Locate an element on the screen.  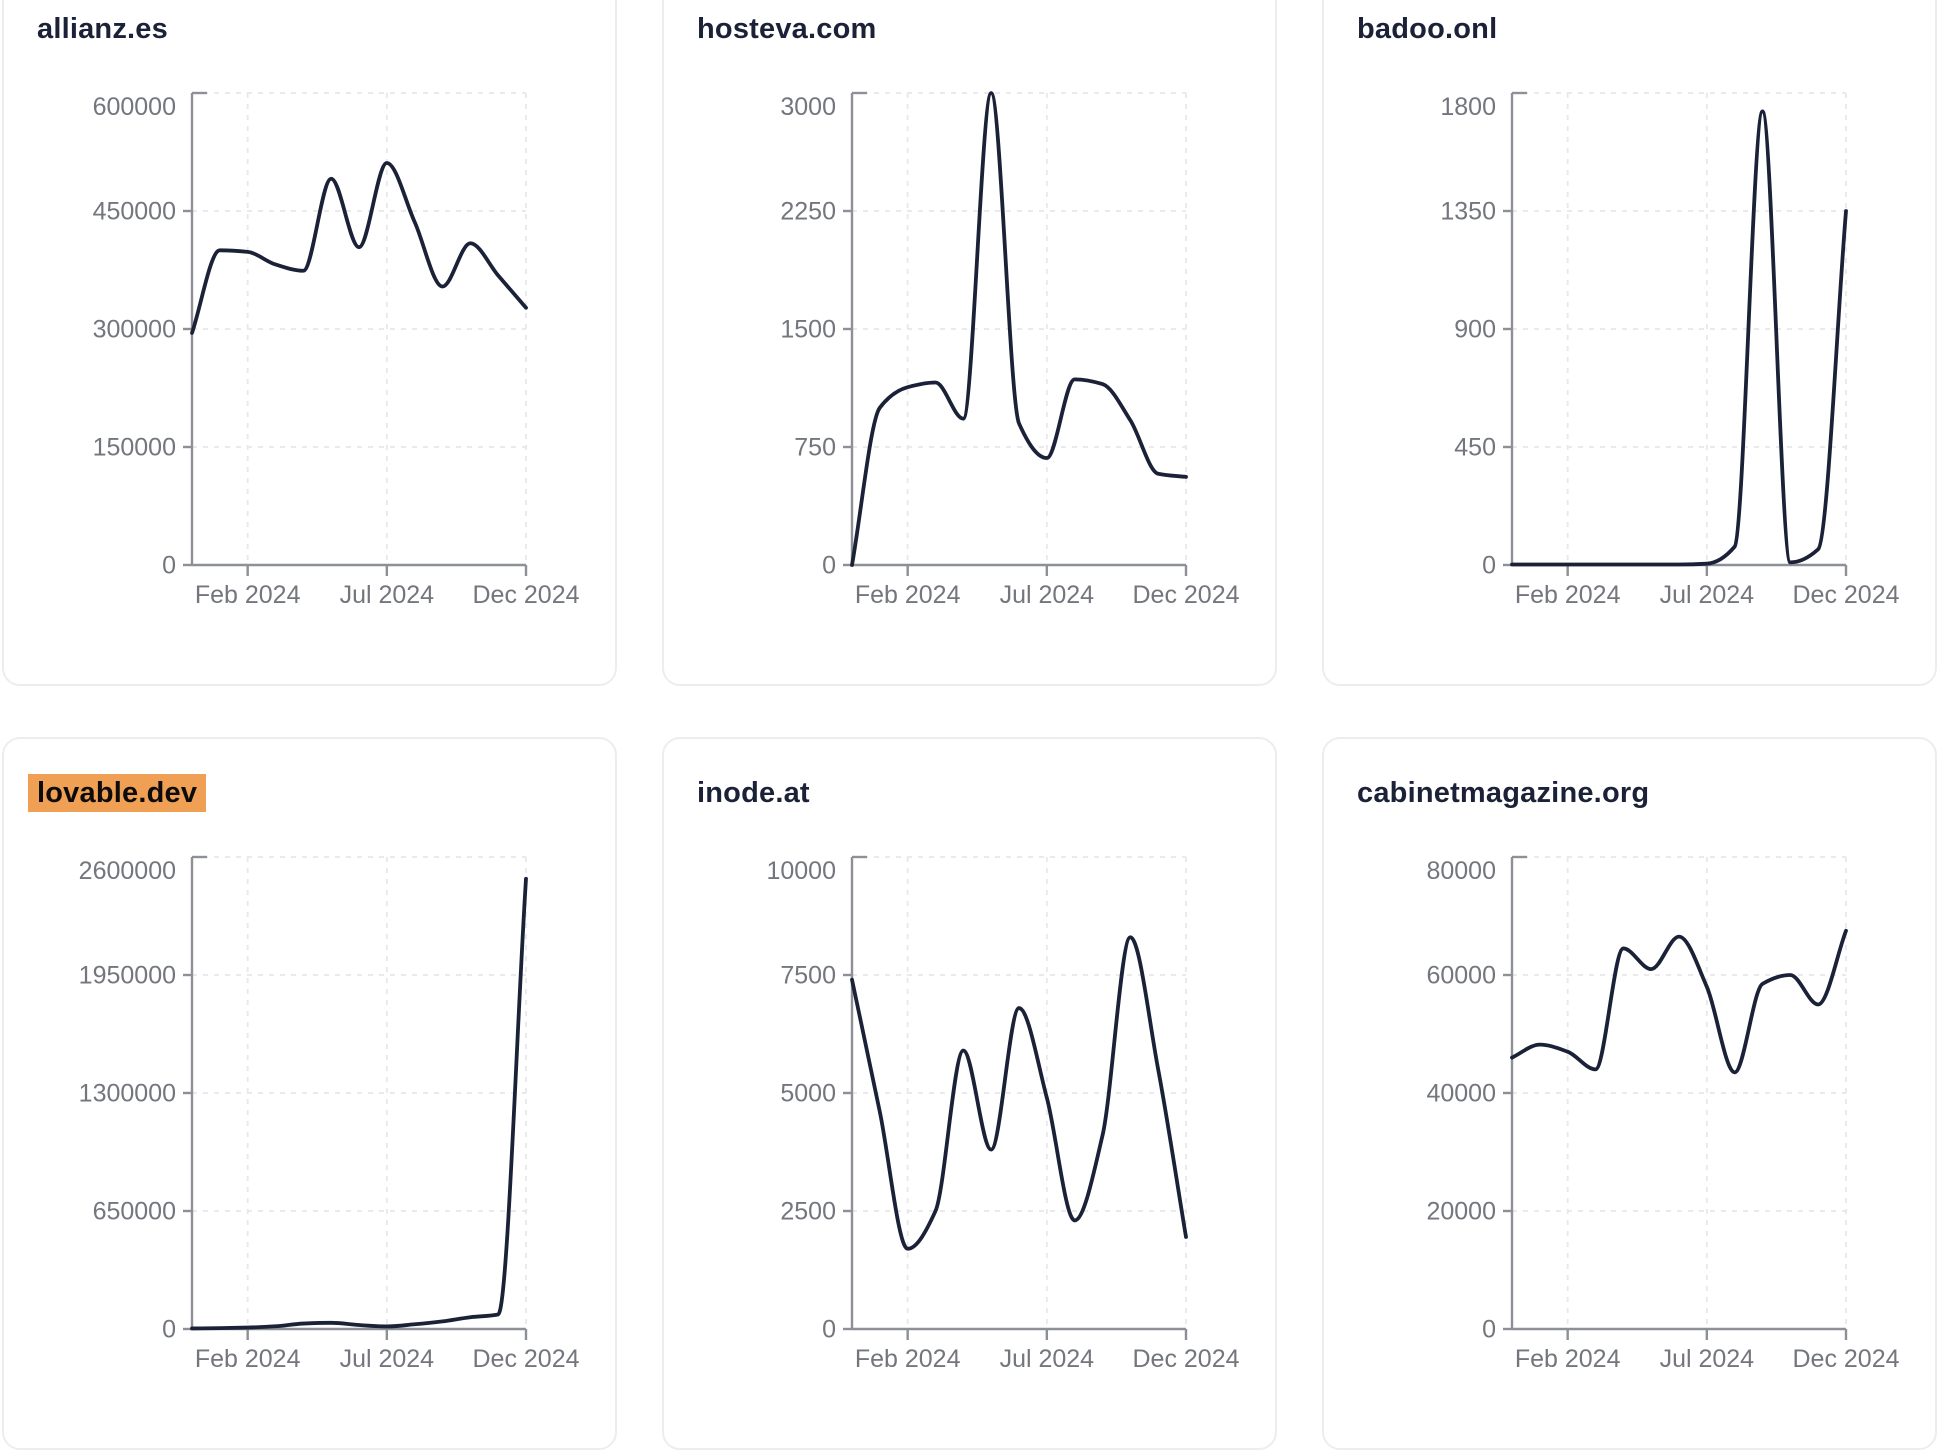
y-tick-label: 900 is located at coordinates (1475, 330).